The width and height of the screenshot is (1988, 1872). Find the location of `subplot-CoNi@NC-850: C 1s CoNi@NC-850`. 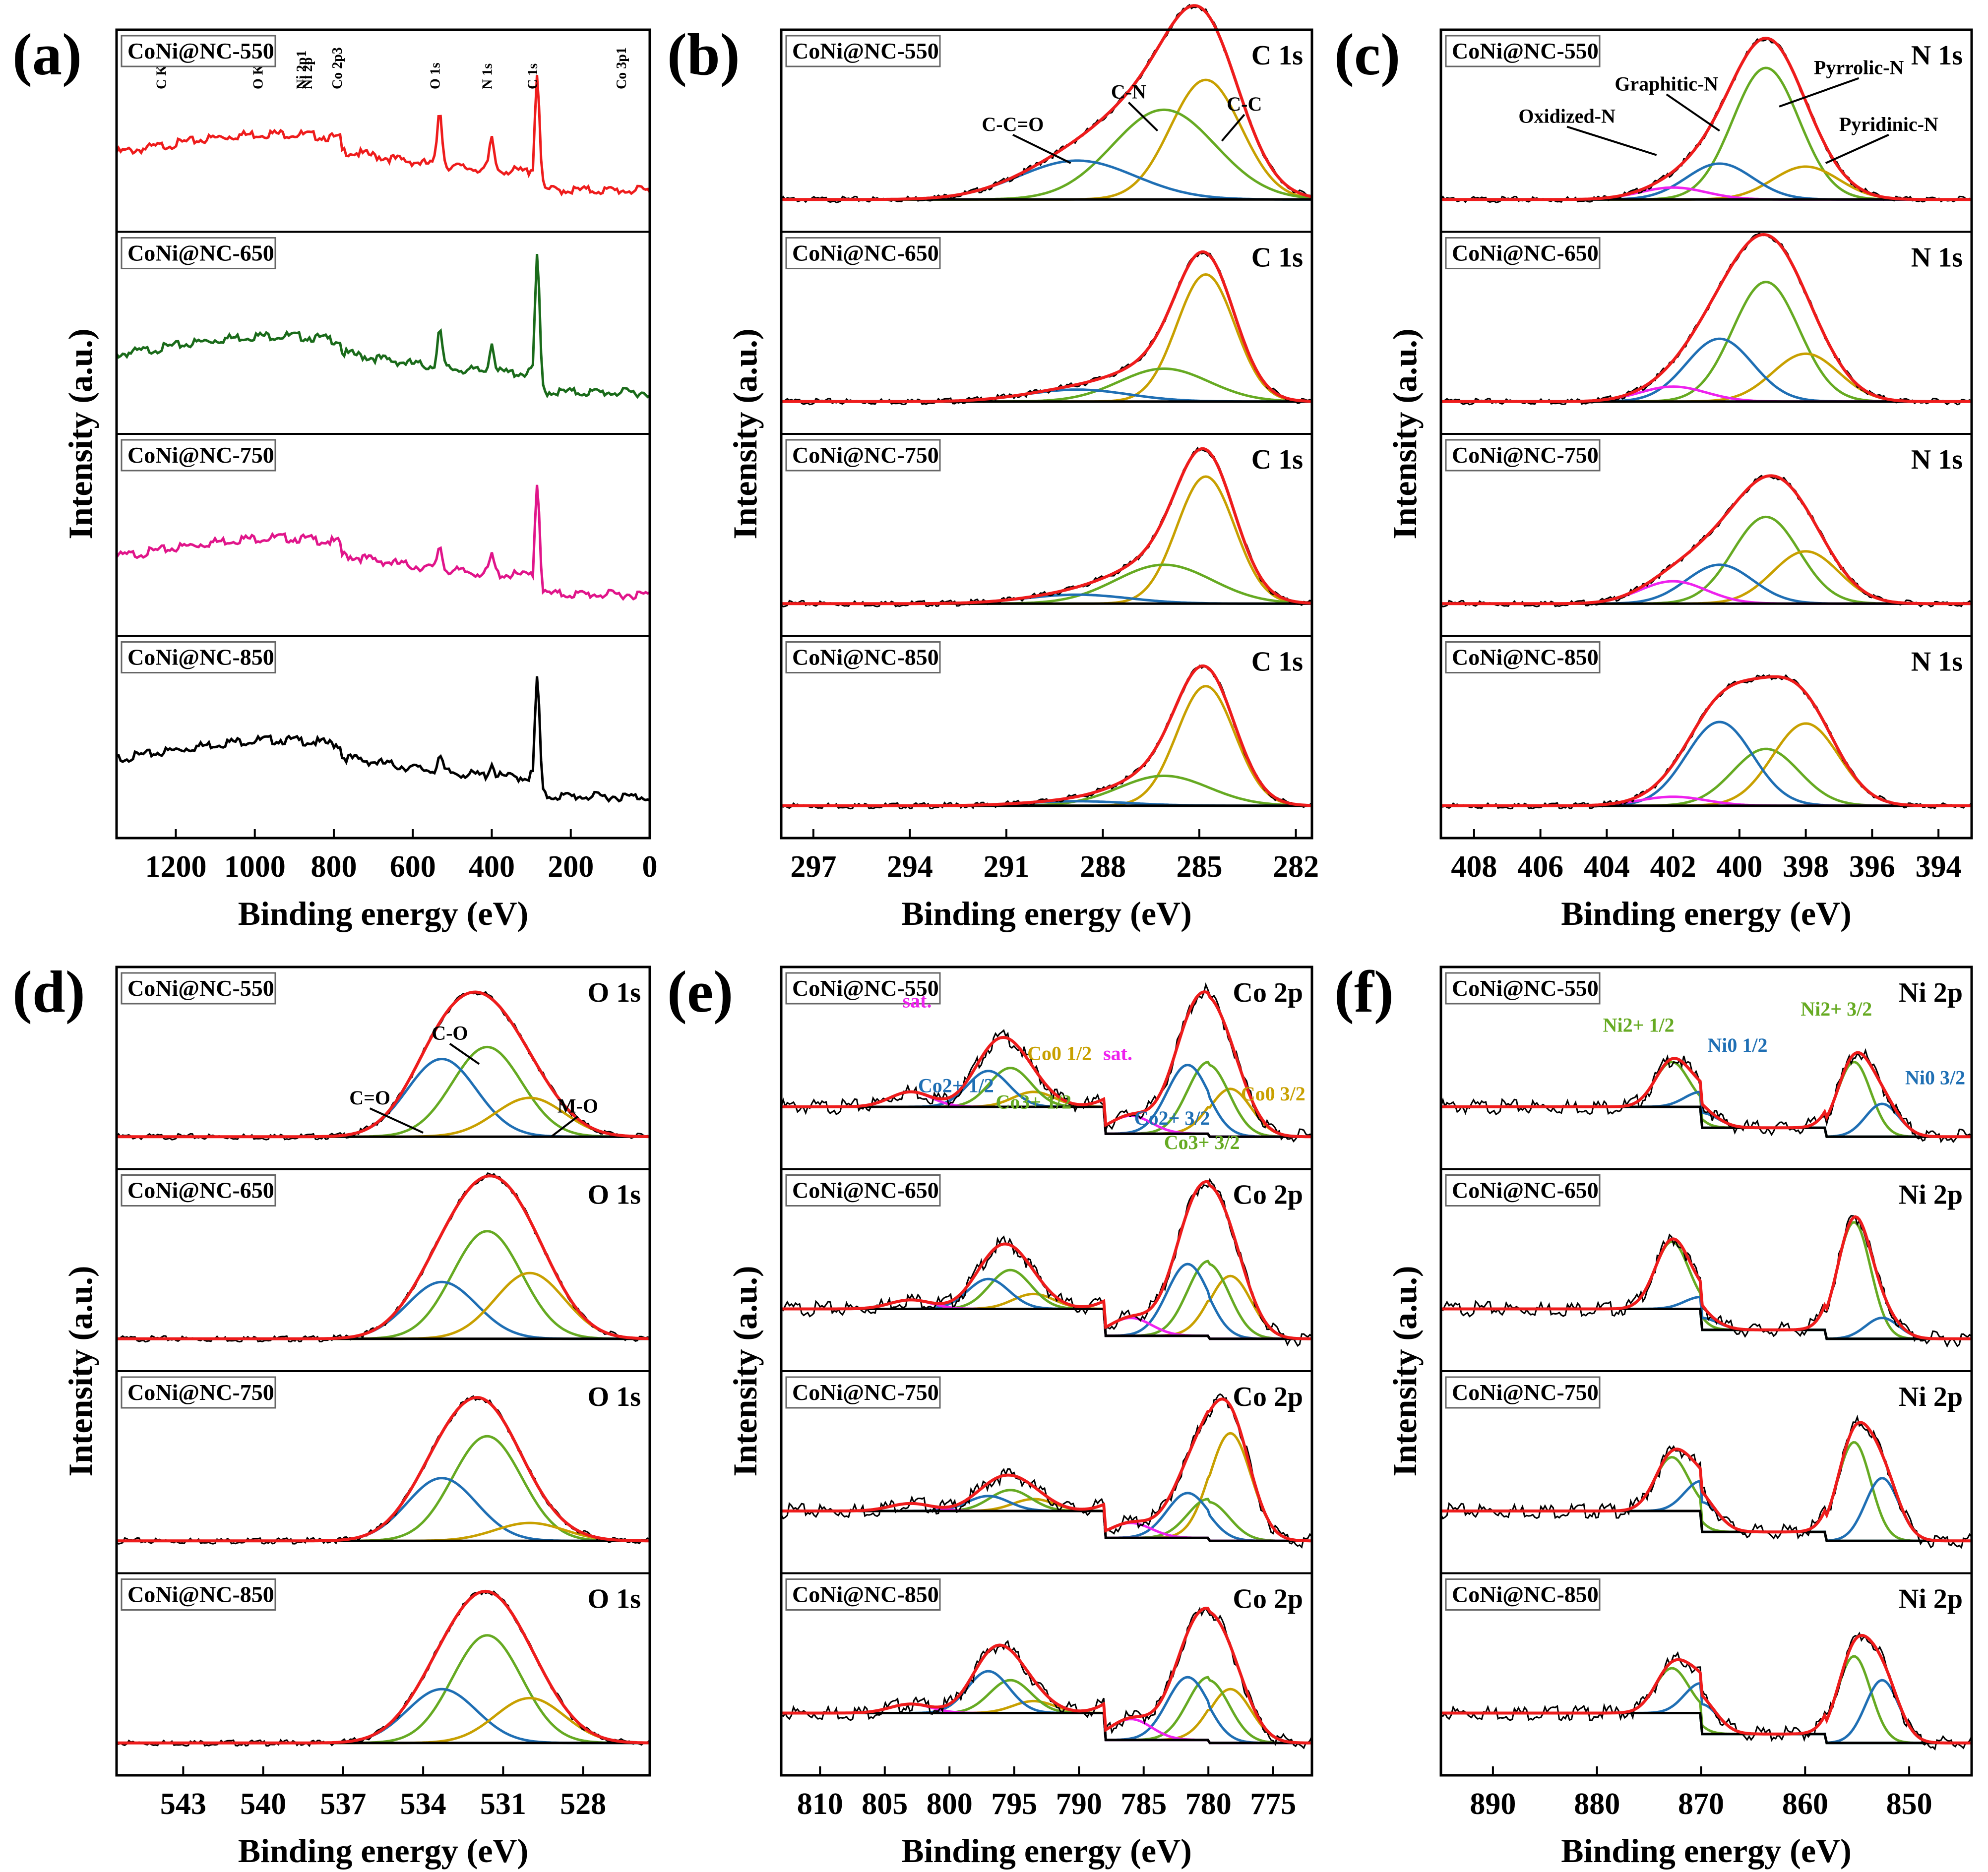

subplot-CoNi@NC-850: C 1s CoNi@NC-850 is located at coordinates (1046, 722).